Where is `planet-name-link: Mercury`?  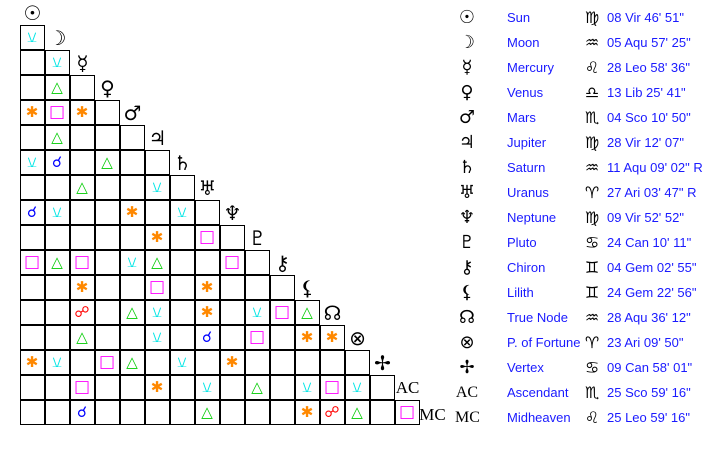 planet-name-link: Mercury is located at coordinates (530, 67).